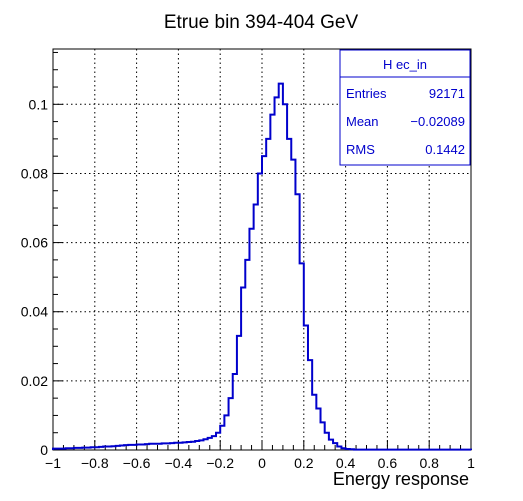 Image resolution: width=523 pixels, height=501 pixels. I want to click on y-tick-label: 0.06, so click(34, 243).